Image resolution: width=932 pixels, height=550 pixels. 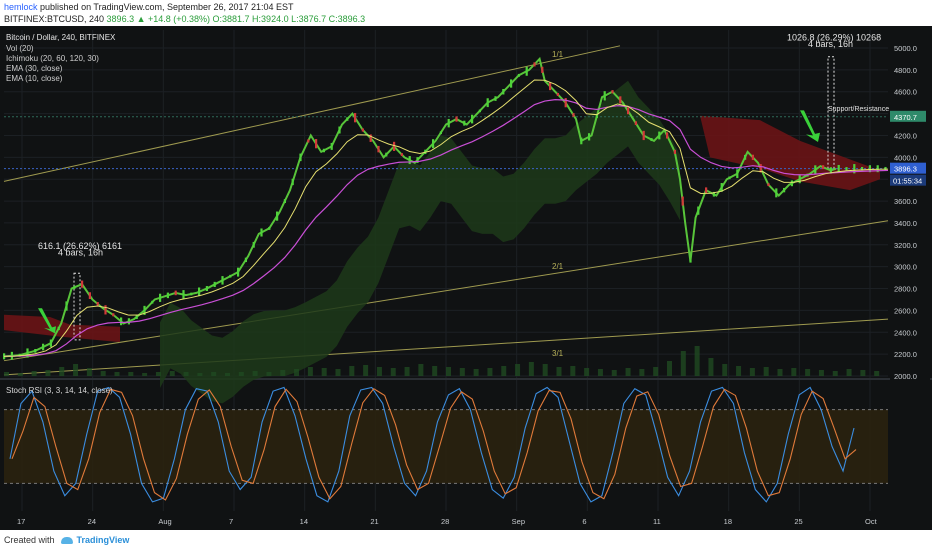 I want to click on time-tick-label: 7, so click(x=231, y=521).